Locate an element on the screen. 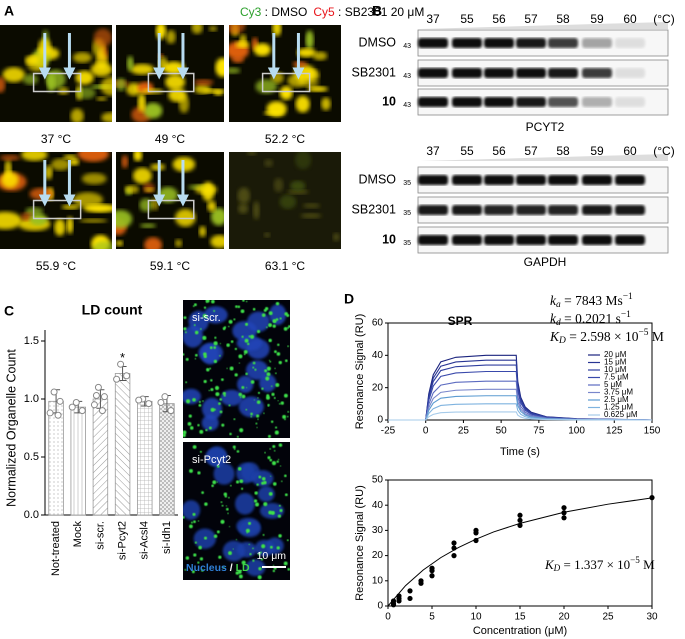 The width and height of the screenshot is (685, 639). x-tick-label: 10 is located at coordinates (476, 617).